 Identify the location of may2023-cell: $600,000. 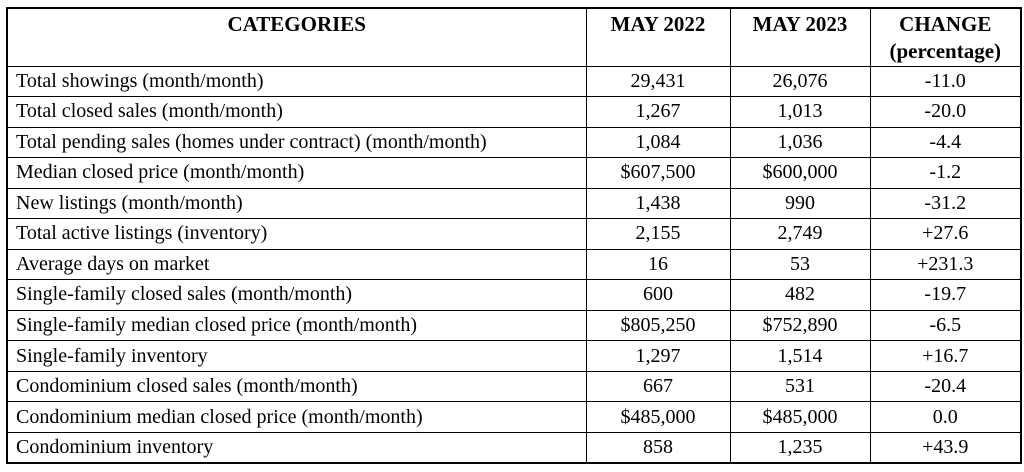
(800, 173).